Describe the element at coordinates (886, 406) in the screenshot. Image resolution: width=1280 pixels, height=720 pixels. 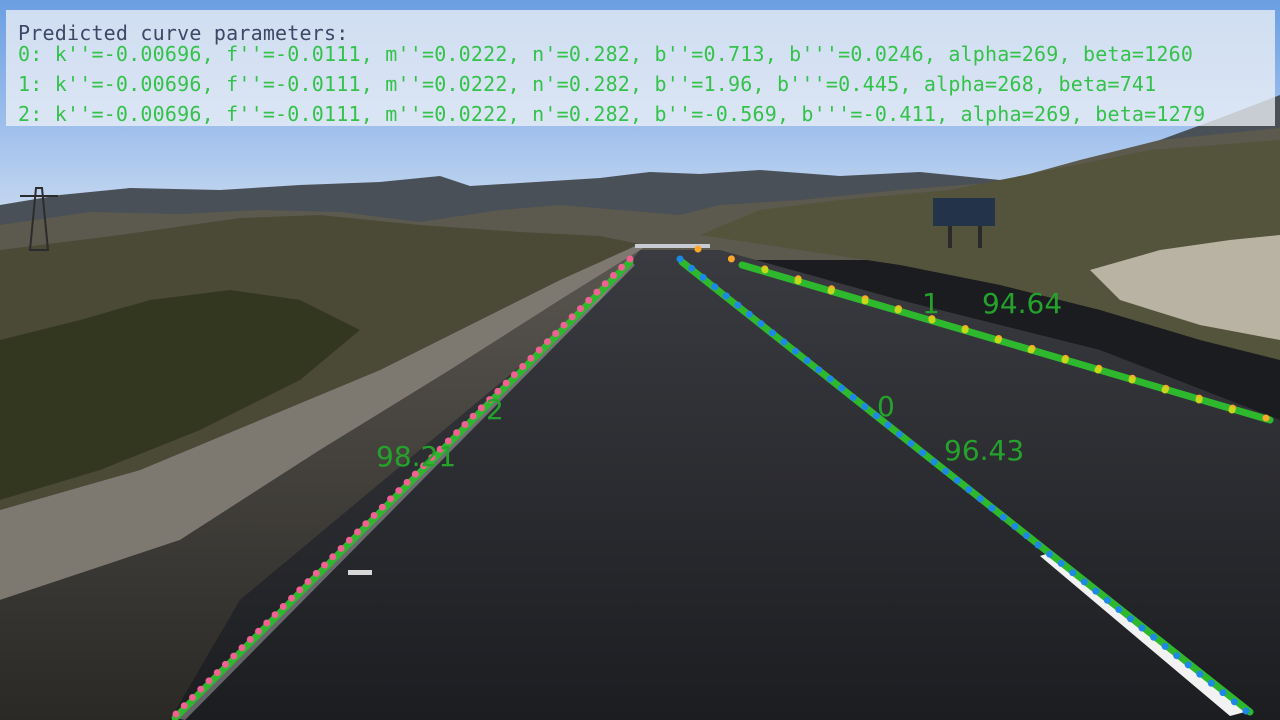
I see `lane-0-id-label: 0` at that location.